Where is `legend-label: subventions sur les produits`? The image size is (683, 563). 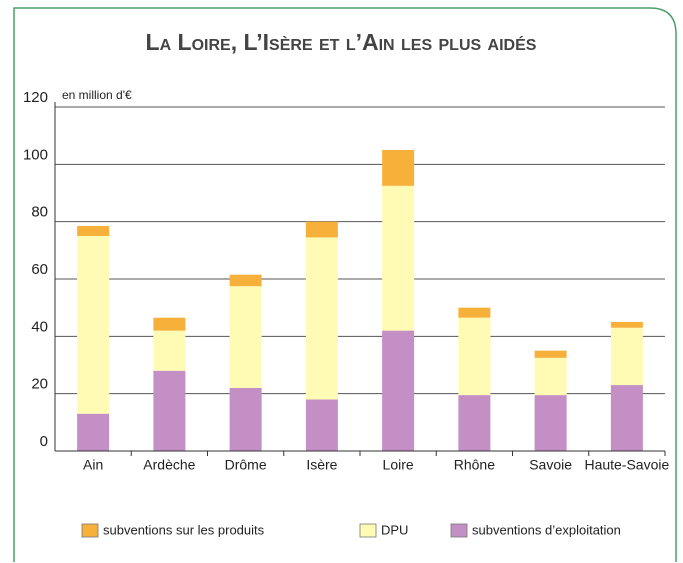
legend-label: subventions sur les produits is located at coordinates (184, 529).